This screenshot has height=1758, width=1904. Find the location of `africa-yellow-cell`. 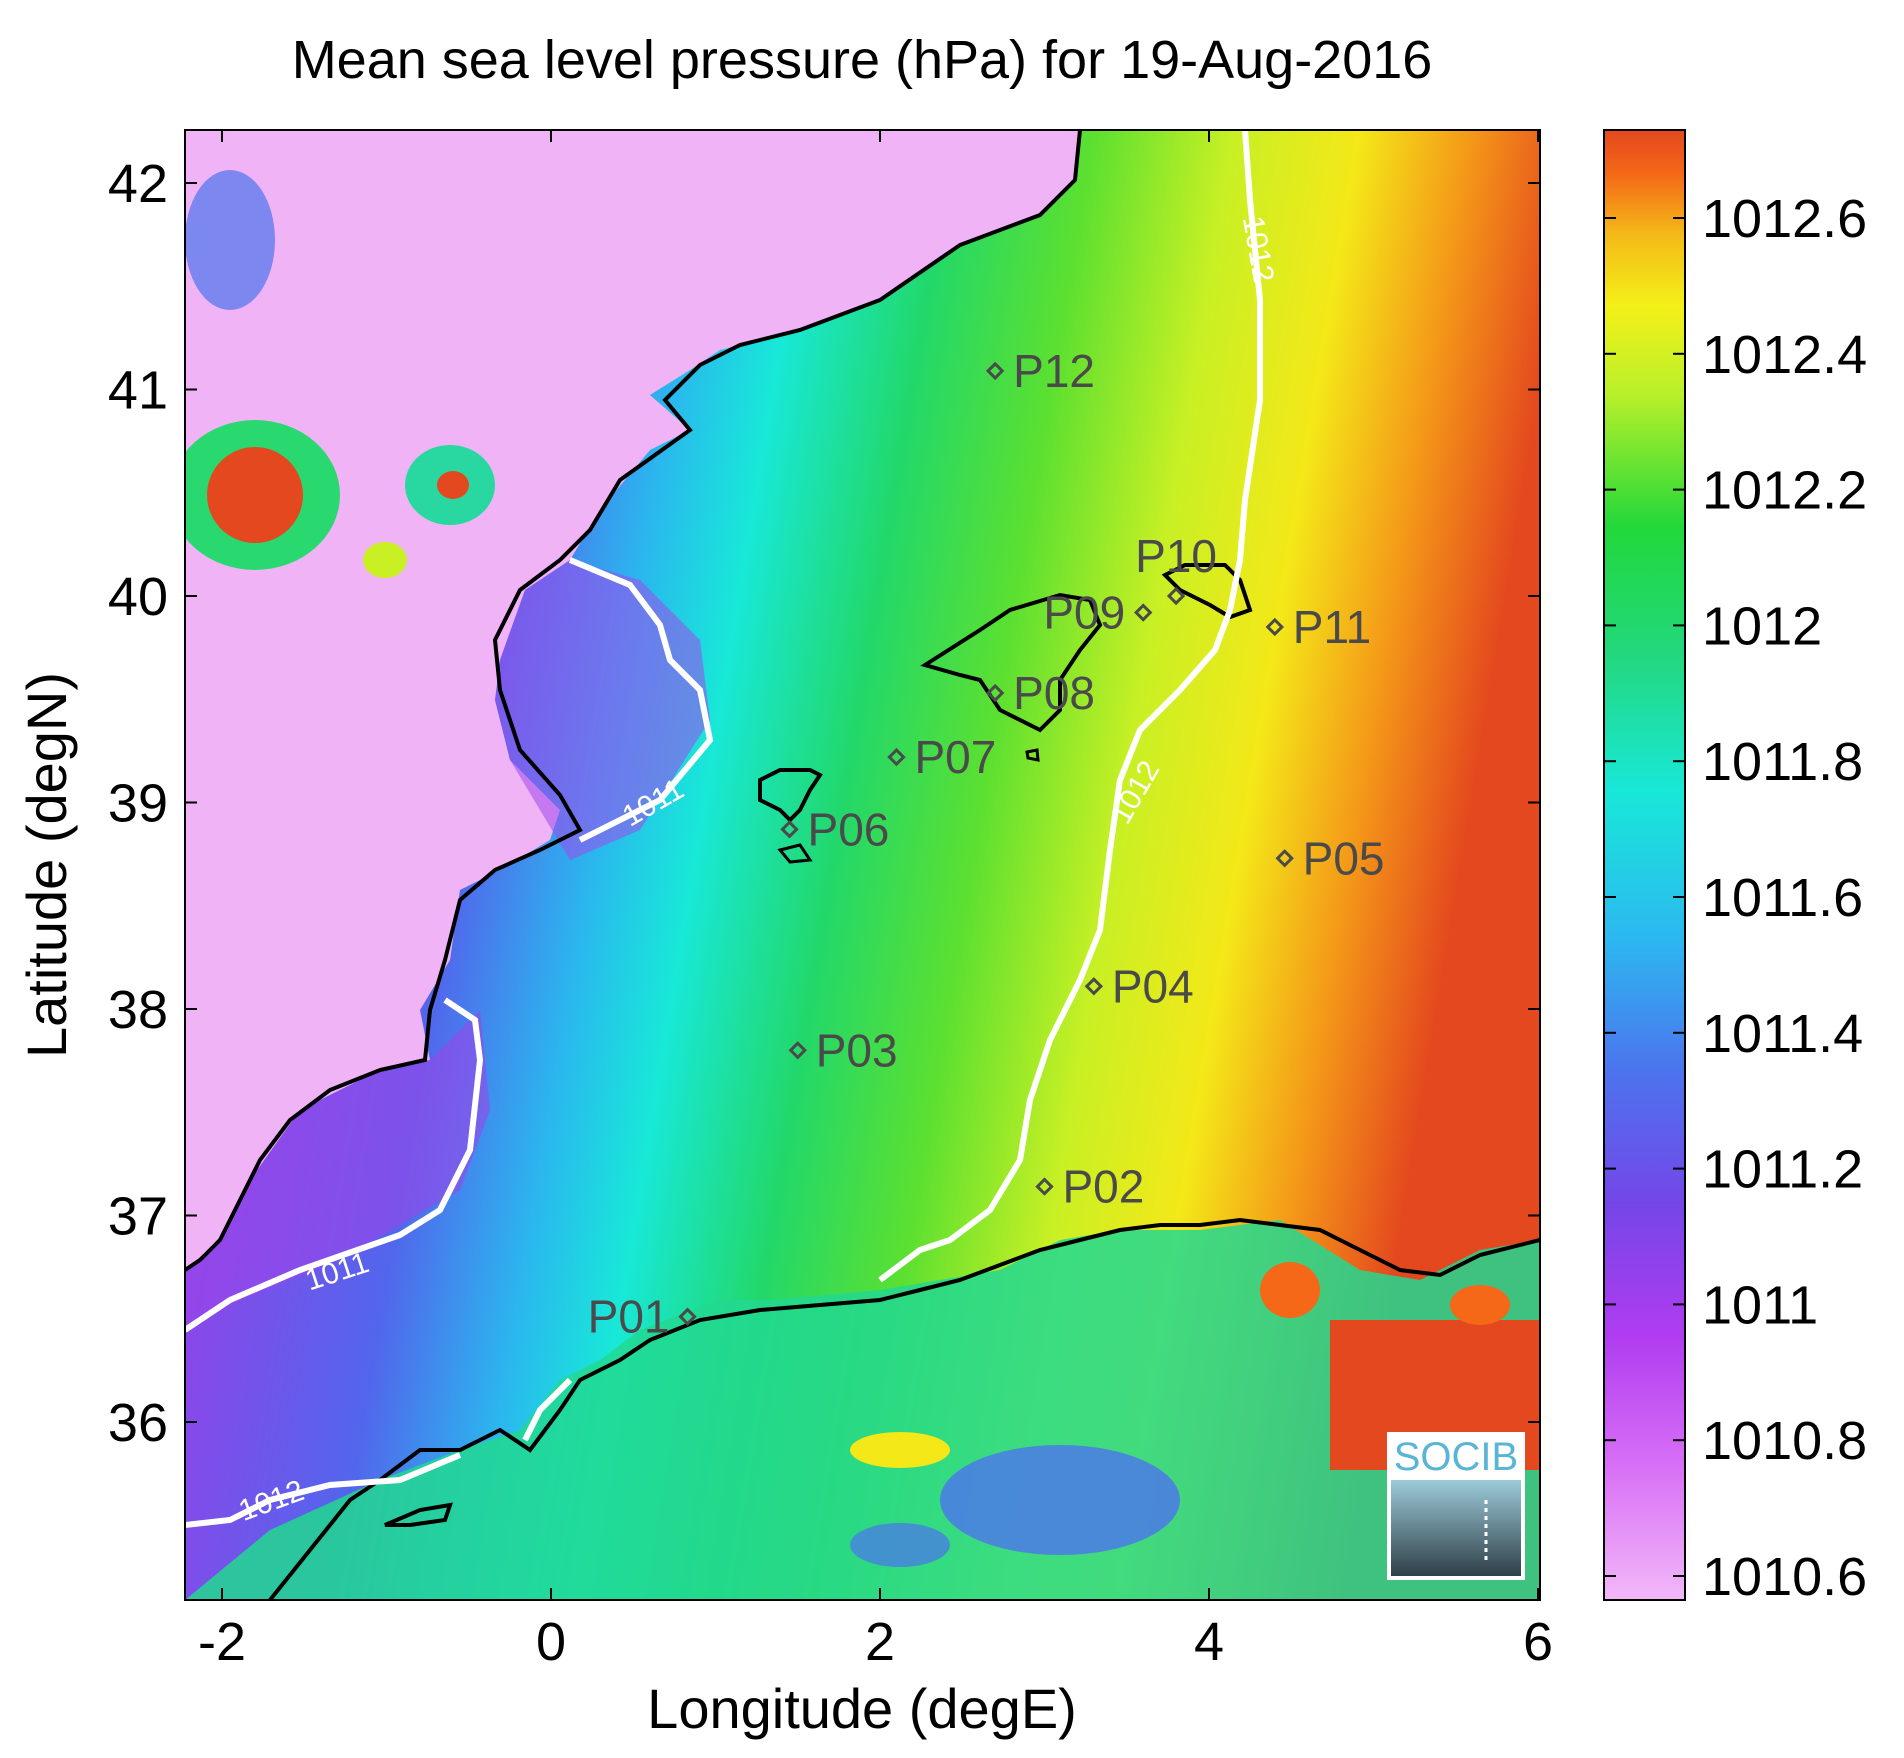

africa-yellow-cell is located at coordinates (900, 1450).